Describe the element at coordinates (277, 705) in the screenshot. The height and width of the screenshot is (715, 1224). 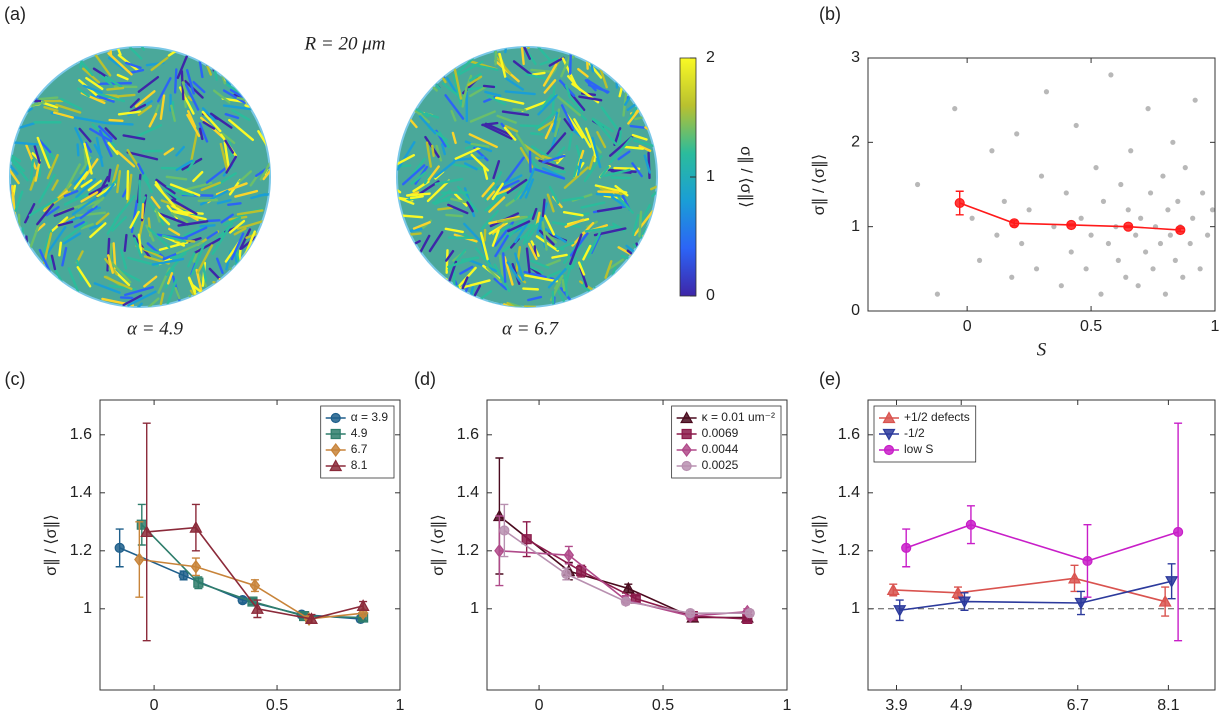
I see `x-tick-label: 0.5` at that location.